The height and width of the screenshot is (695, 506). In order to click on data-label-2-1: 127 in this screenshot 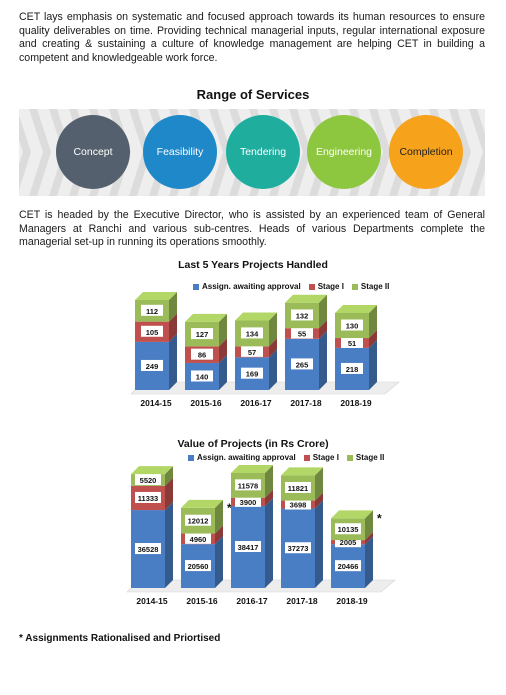, I will do `click(202, 334)`.